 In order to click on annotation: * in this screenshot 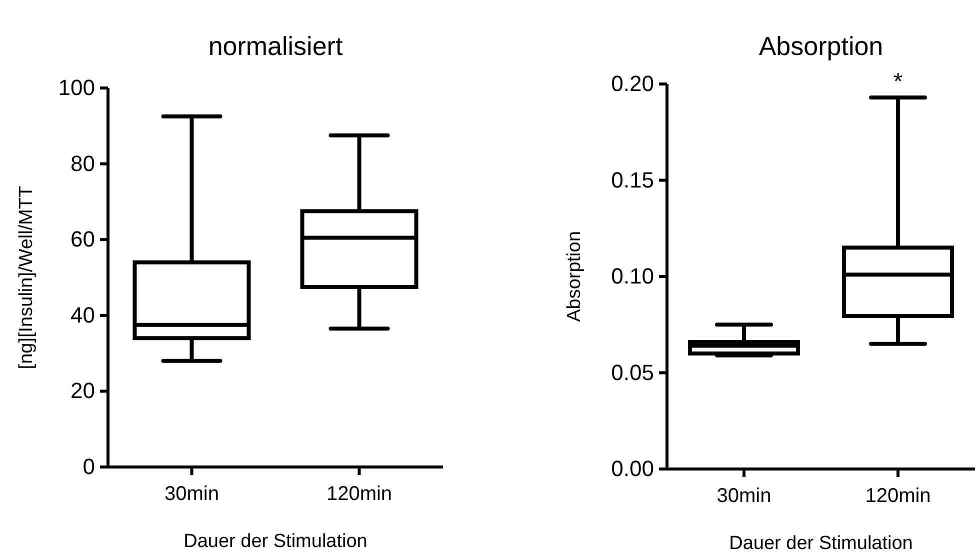, I will do `click(898, 82)`.